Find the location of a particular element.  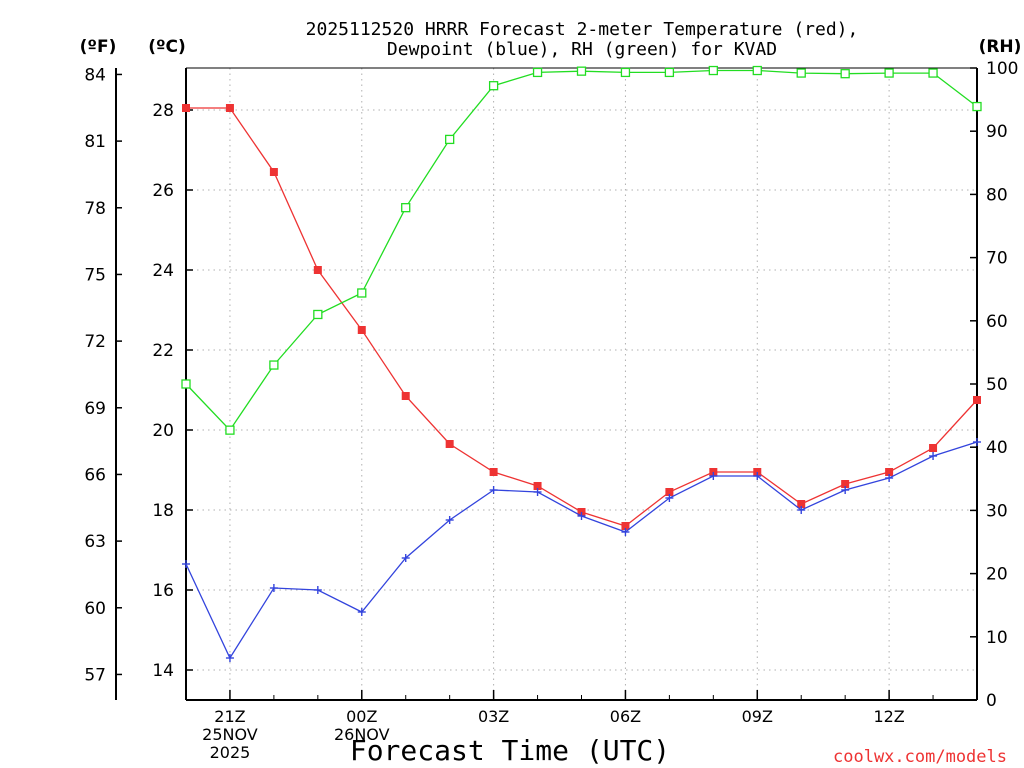

fahrenheit-tick-label: 84 is located at coordinates (95, 75).